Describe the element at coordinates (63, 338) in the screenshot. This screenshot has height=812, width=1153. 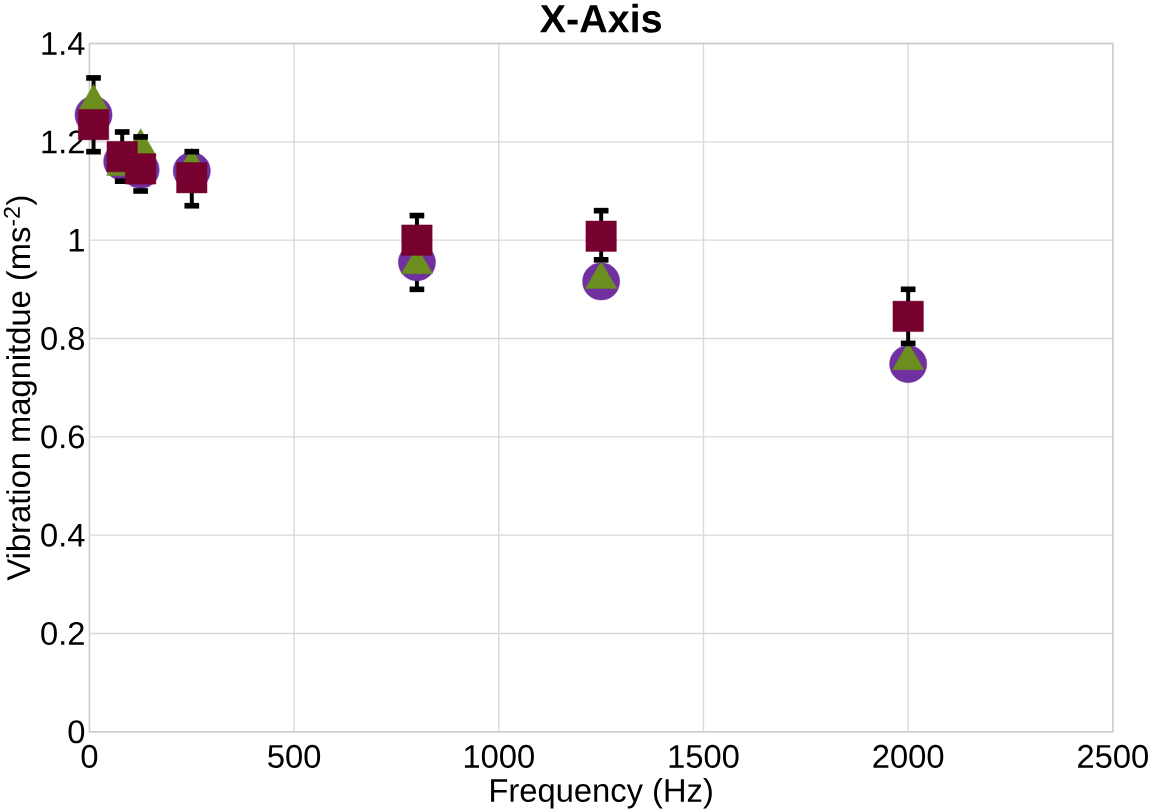
I see `y-tick-label: 0.8` at that location.